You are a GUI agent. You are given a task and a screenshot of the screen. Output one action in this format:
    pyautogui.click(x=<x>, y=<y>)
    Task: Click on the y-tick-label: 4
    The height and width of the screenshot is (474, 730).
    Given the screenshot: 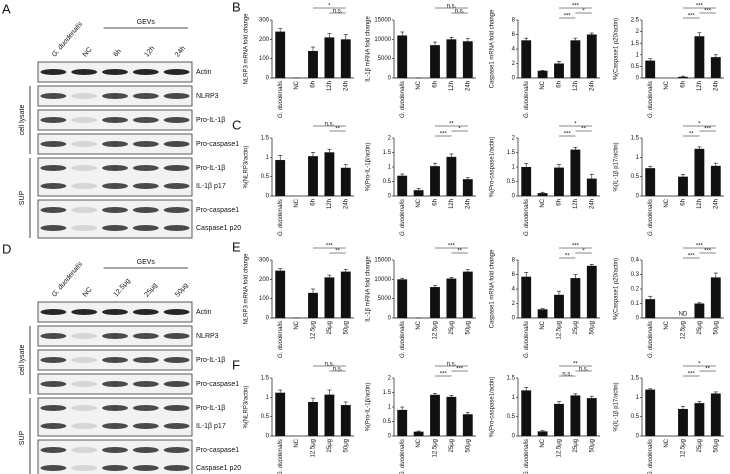 What is the action you would take?
    pyautogui.click(x=514, y=290)
    